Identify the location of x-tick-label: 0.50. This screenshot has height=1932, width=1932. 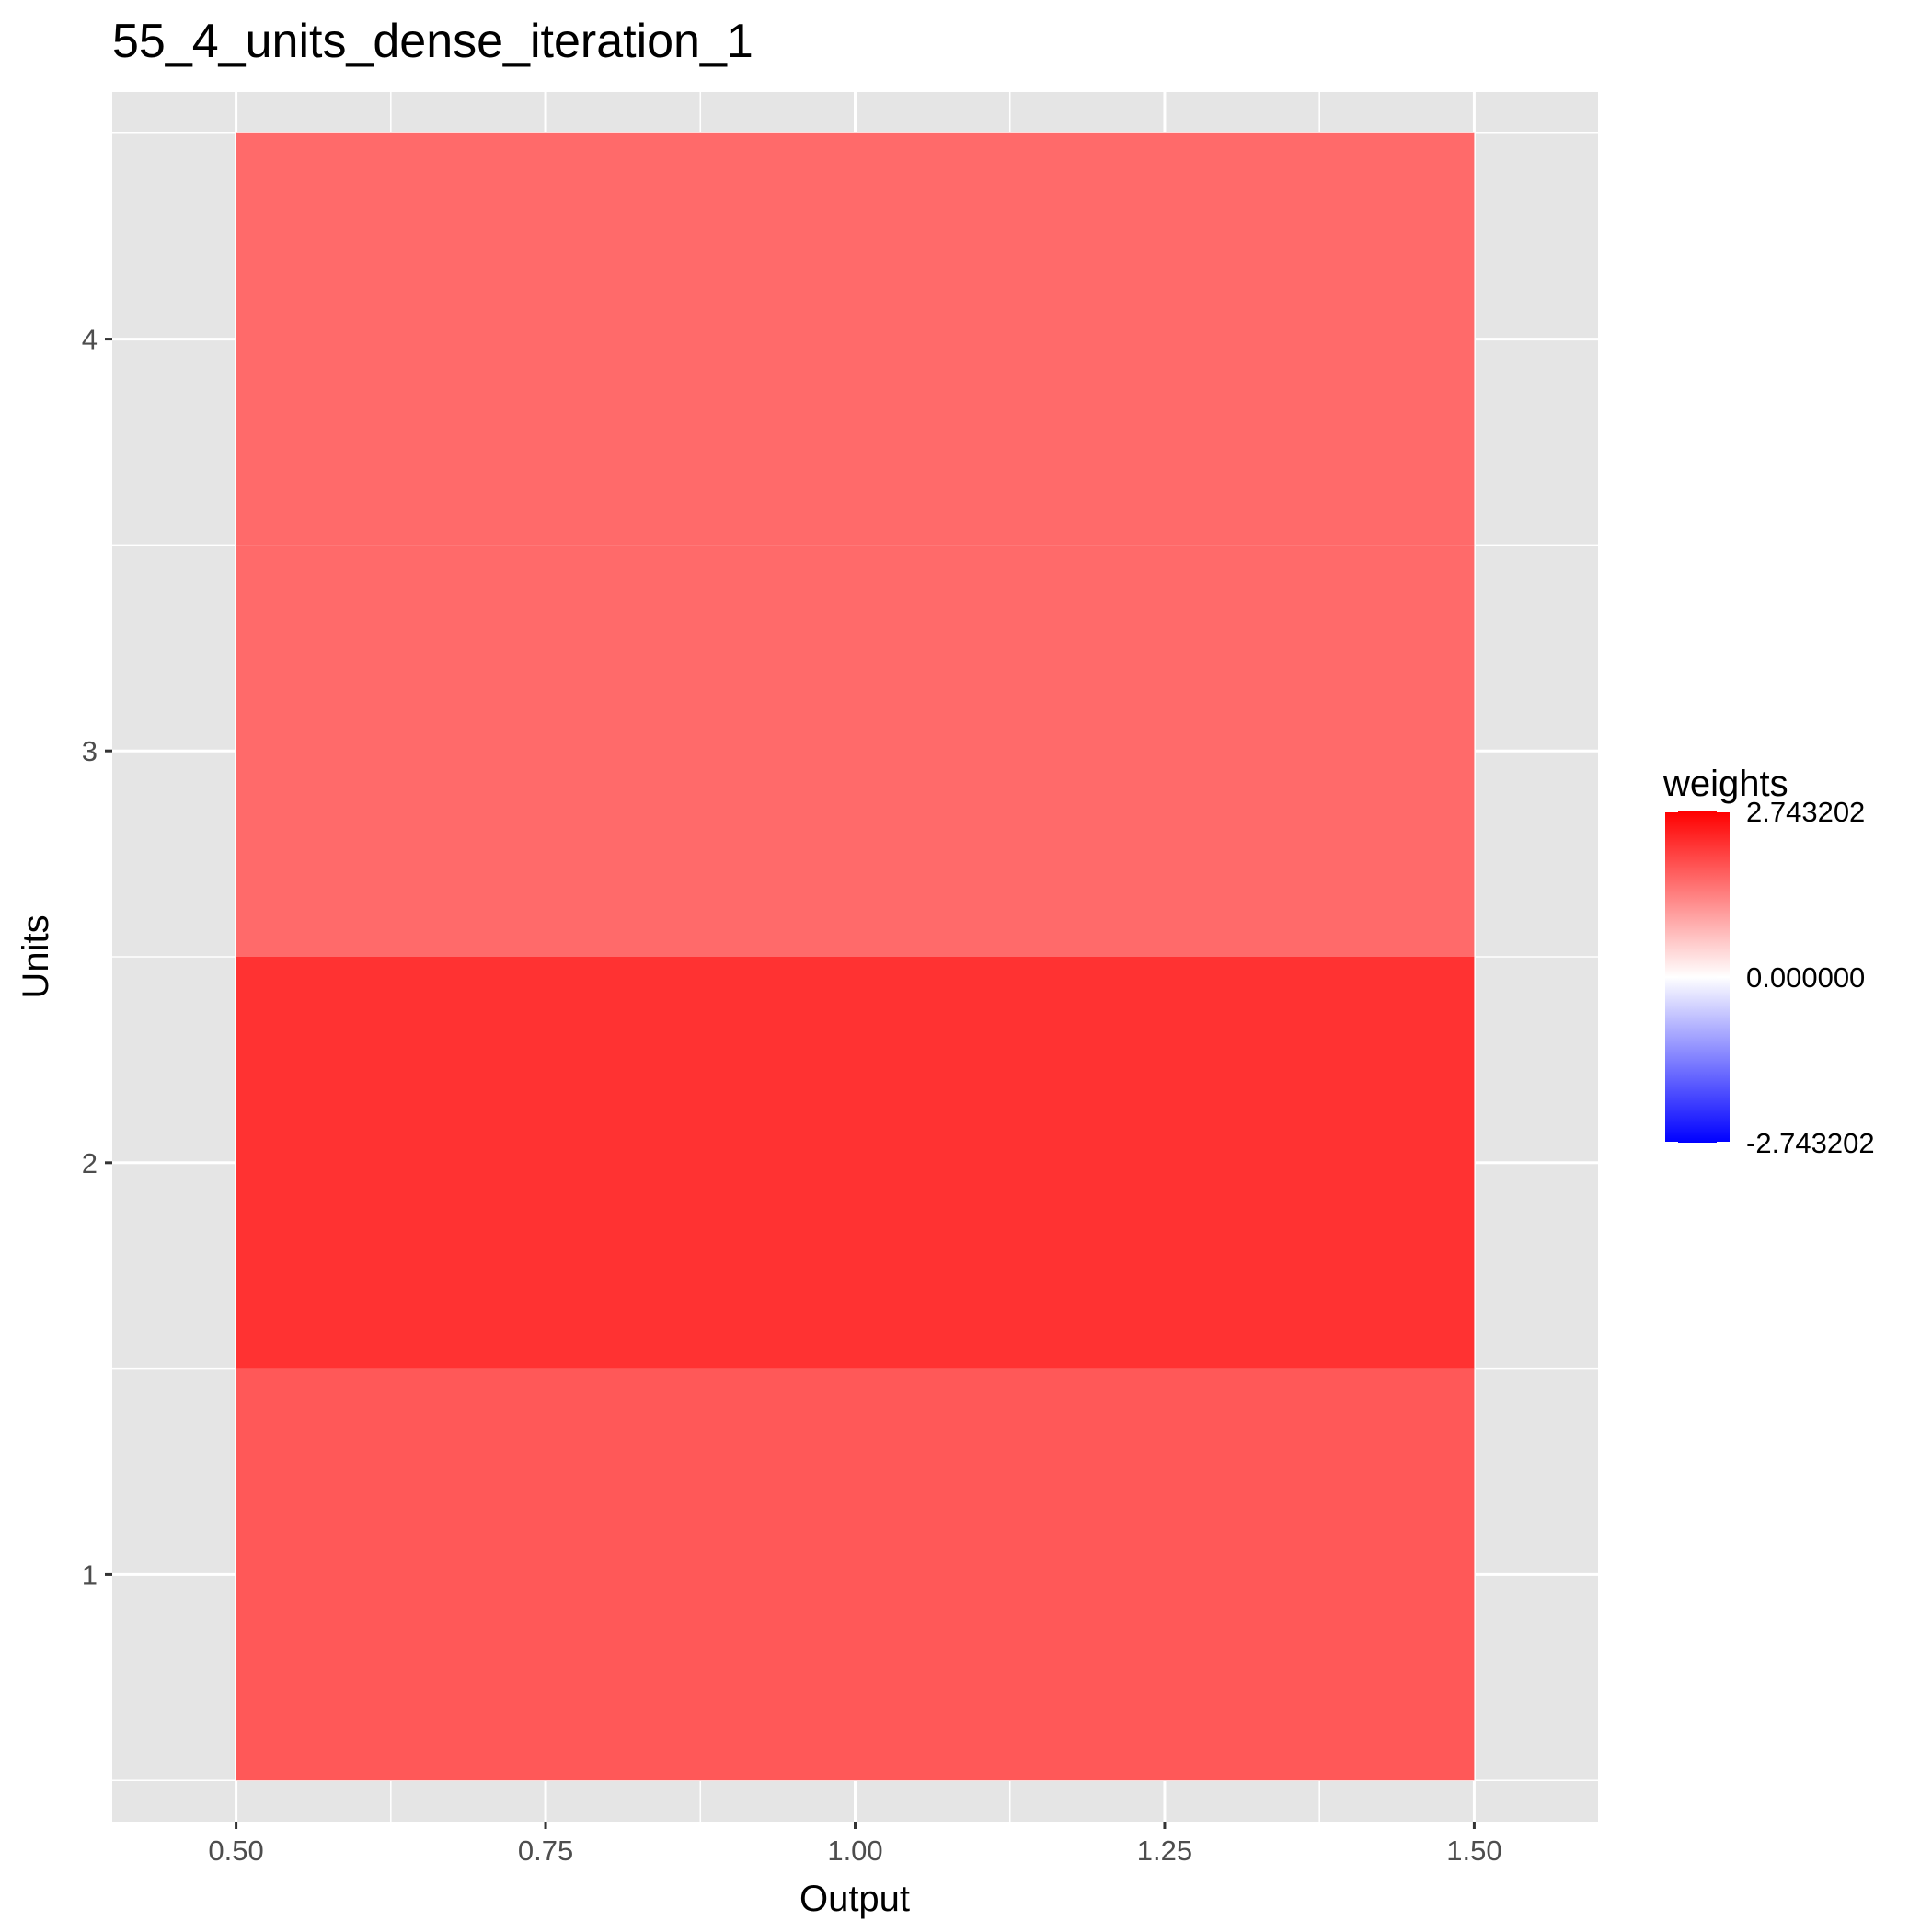
(235, 1850).